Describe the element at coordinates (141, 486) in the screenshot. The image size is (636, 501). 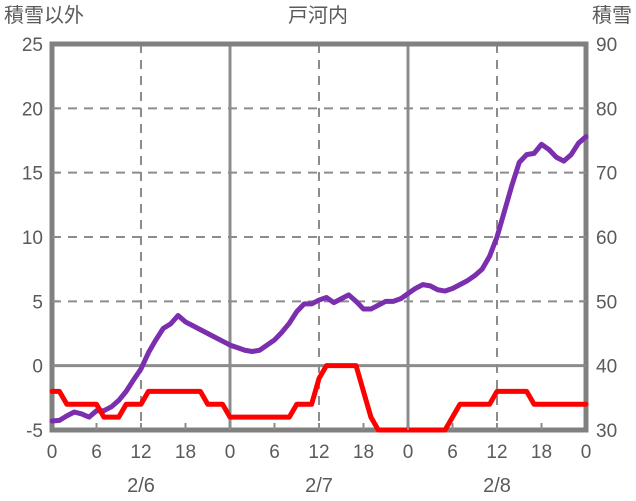
I see `x-axis-date-label: 2/6` at that location.